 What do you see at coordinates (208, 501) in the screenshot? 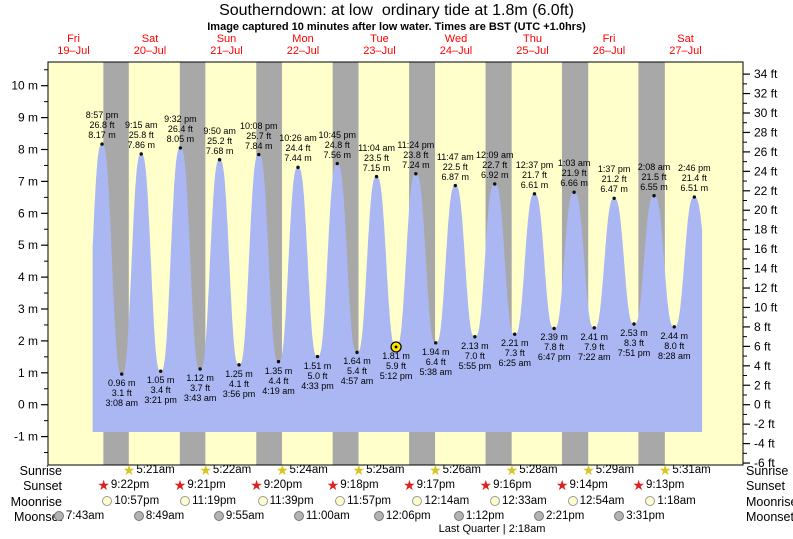
I see `moonrise-entry: 11:19pm` at bounding box center [208, 501].